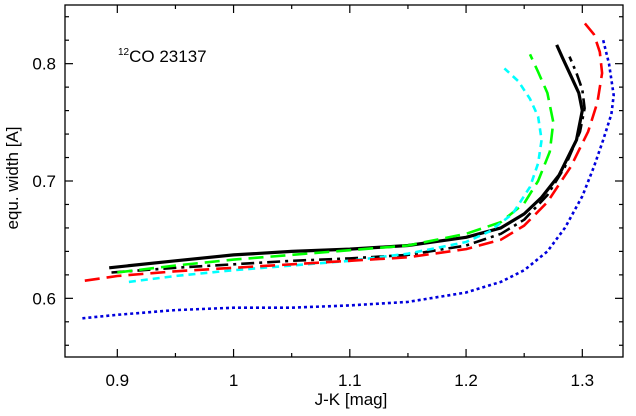  Describe the element at coordinates (168, 56) in the screenshot. I see `annotation-text: CO 23137` at that location.